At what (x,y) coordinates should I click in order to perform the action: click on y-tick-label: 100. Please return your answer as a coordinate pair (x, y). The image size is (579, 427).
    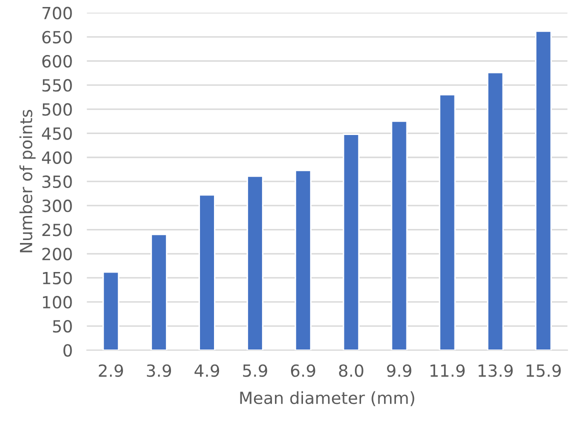
    Looking at the image, I should click on (57, 302).